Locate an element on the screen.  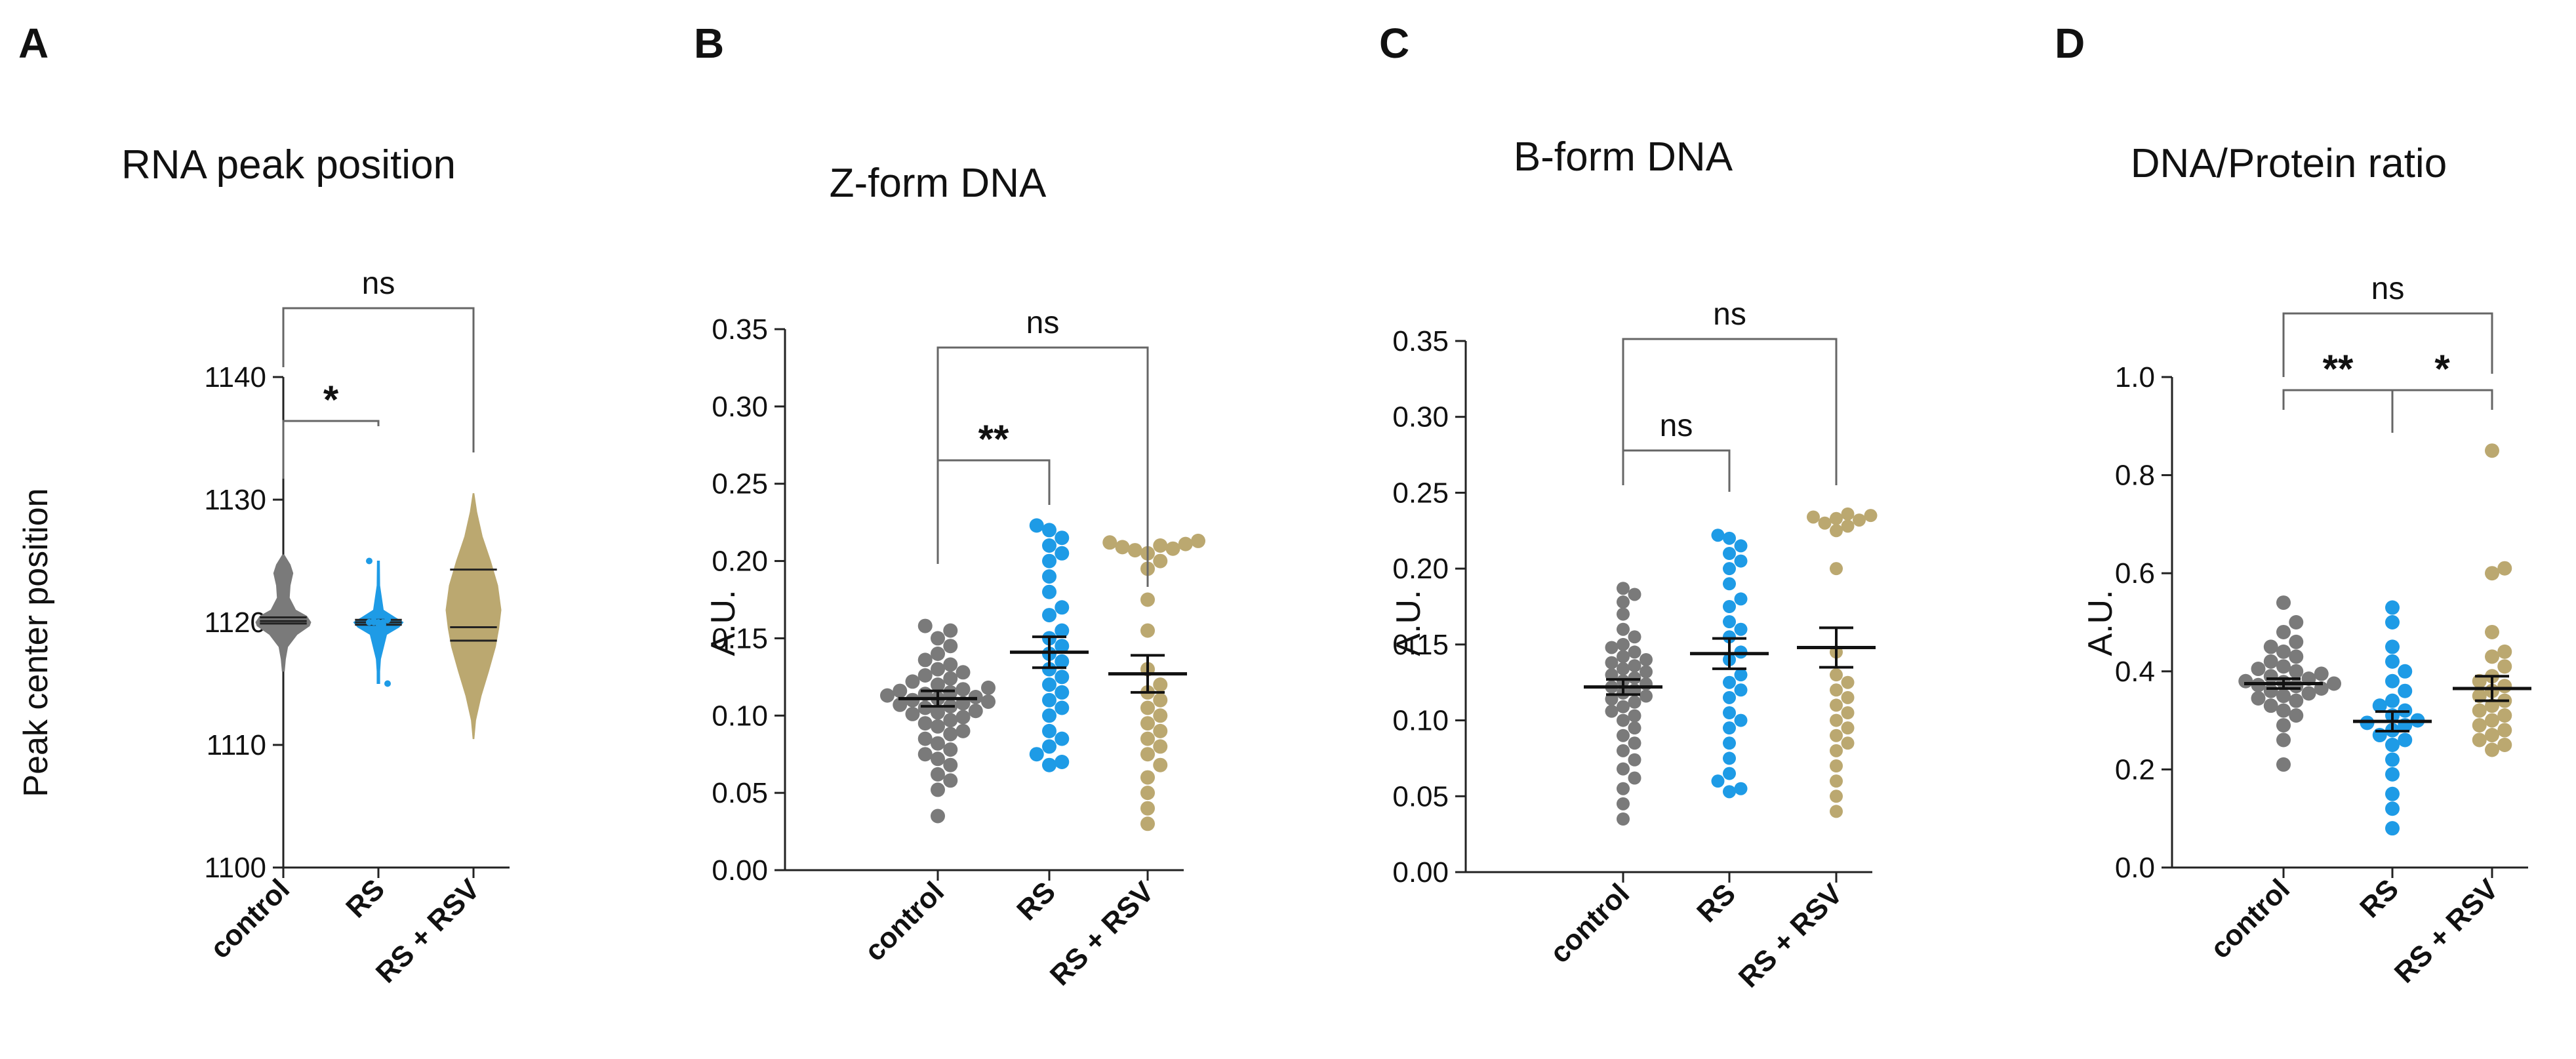
y-tick-label: 0.15 is located at coordinates (740, 638).